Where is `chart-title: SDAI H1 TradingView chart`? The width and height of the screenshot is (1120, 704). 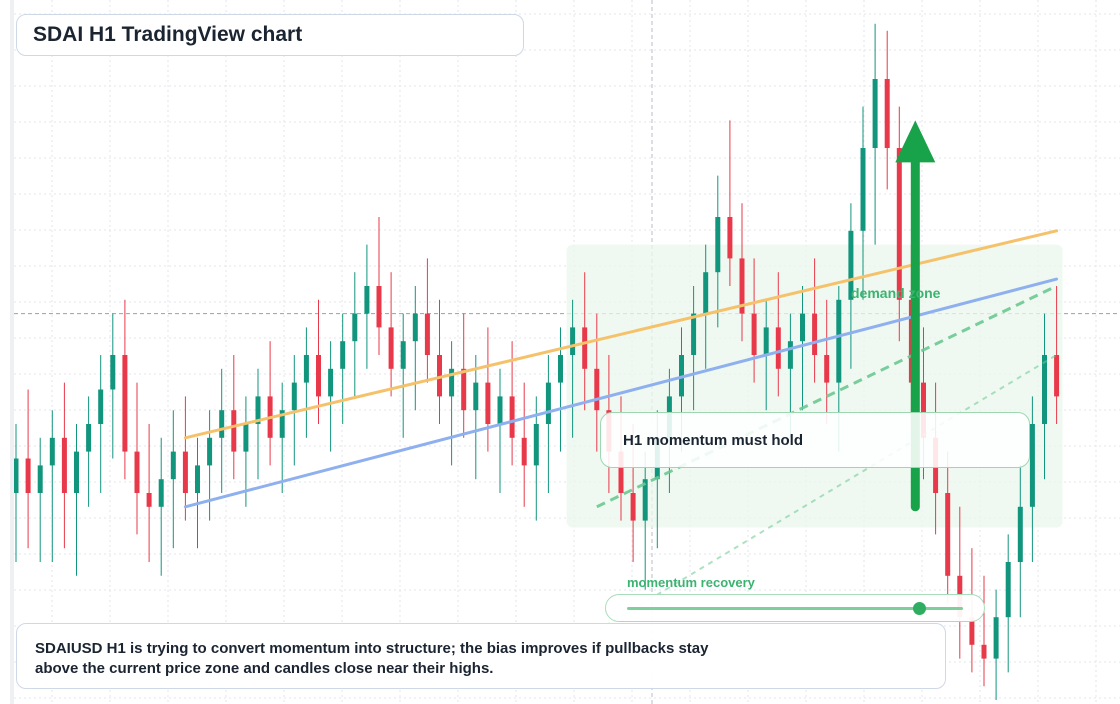
chart-title: SDAI H1 TradingView chart is located at coordinates (168, 34).